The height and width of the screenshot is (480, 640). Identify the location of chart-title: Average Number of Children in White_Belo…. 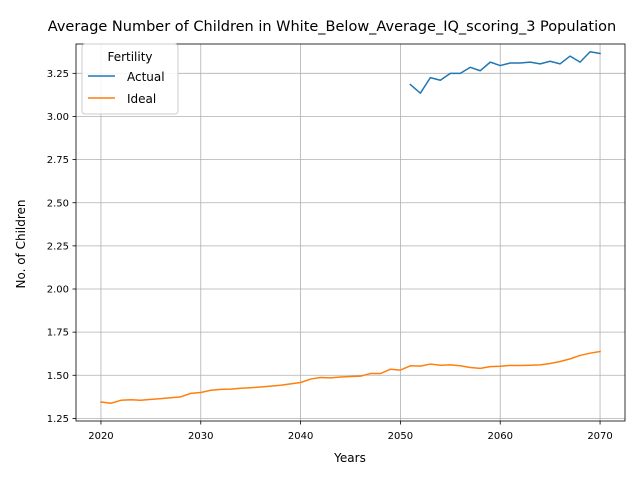
(332, 27).